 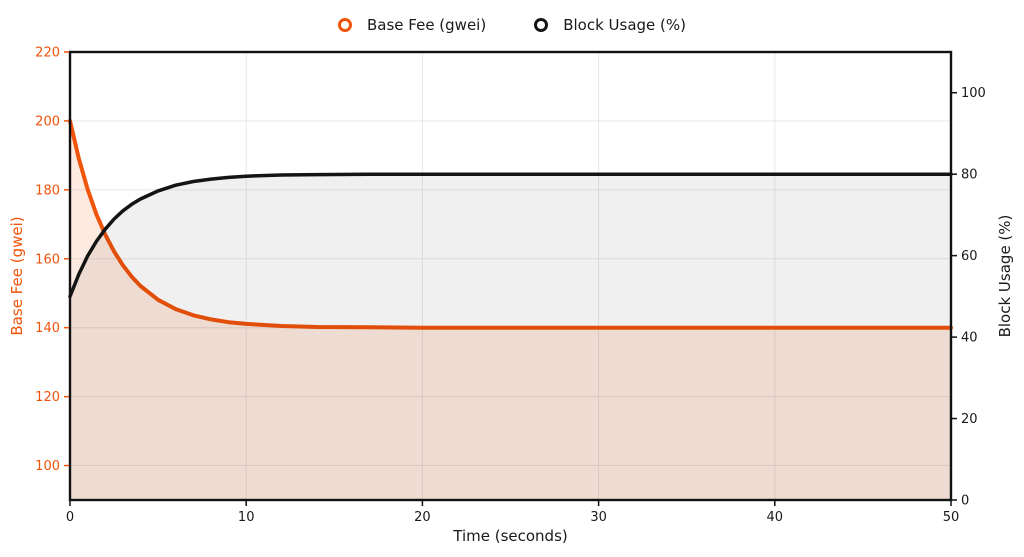 What do you see at coordinates (969, 256) in the screenshot?
I see `tick-label-right: 60` at bounding box center [969, 256].